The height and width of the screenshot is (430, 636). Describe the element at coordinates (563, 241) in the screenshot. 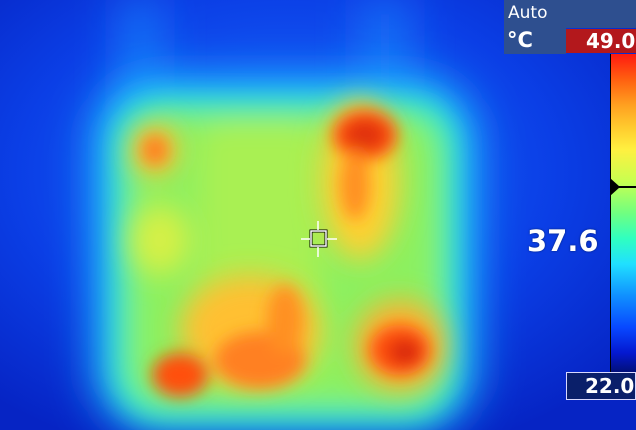

I see `spot-temperature: 37.6` at that location.